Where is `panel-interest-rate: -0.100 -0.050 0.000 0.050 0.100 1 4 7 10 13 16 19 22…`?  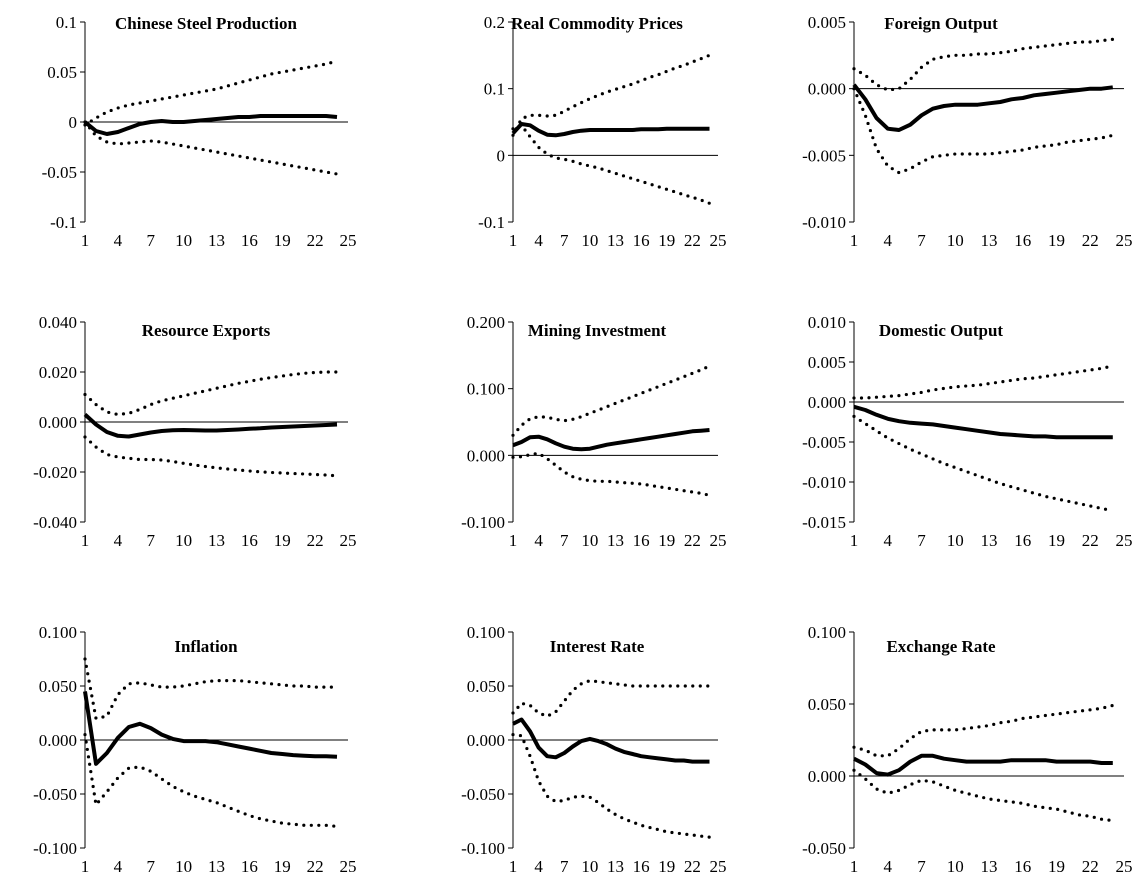 panel-interest-rate: -0.100 -0.050 0.000 0.050 0.100 1 4 7 10 13 16 19 22… is located at coordinates (593, 749).